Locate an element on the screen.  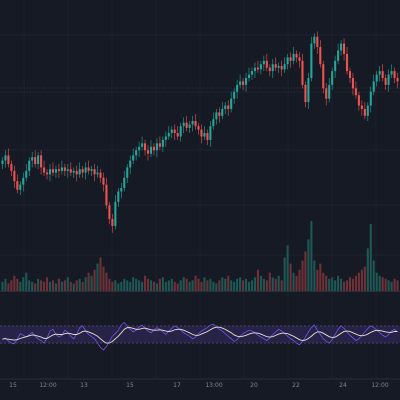
x-tick-label: 20 is located at coordinates (254, 385).